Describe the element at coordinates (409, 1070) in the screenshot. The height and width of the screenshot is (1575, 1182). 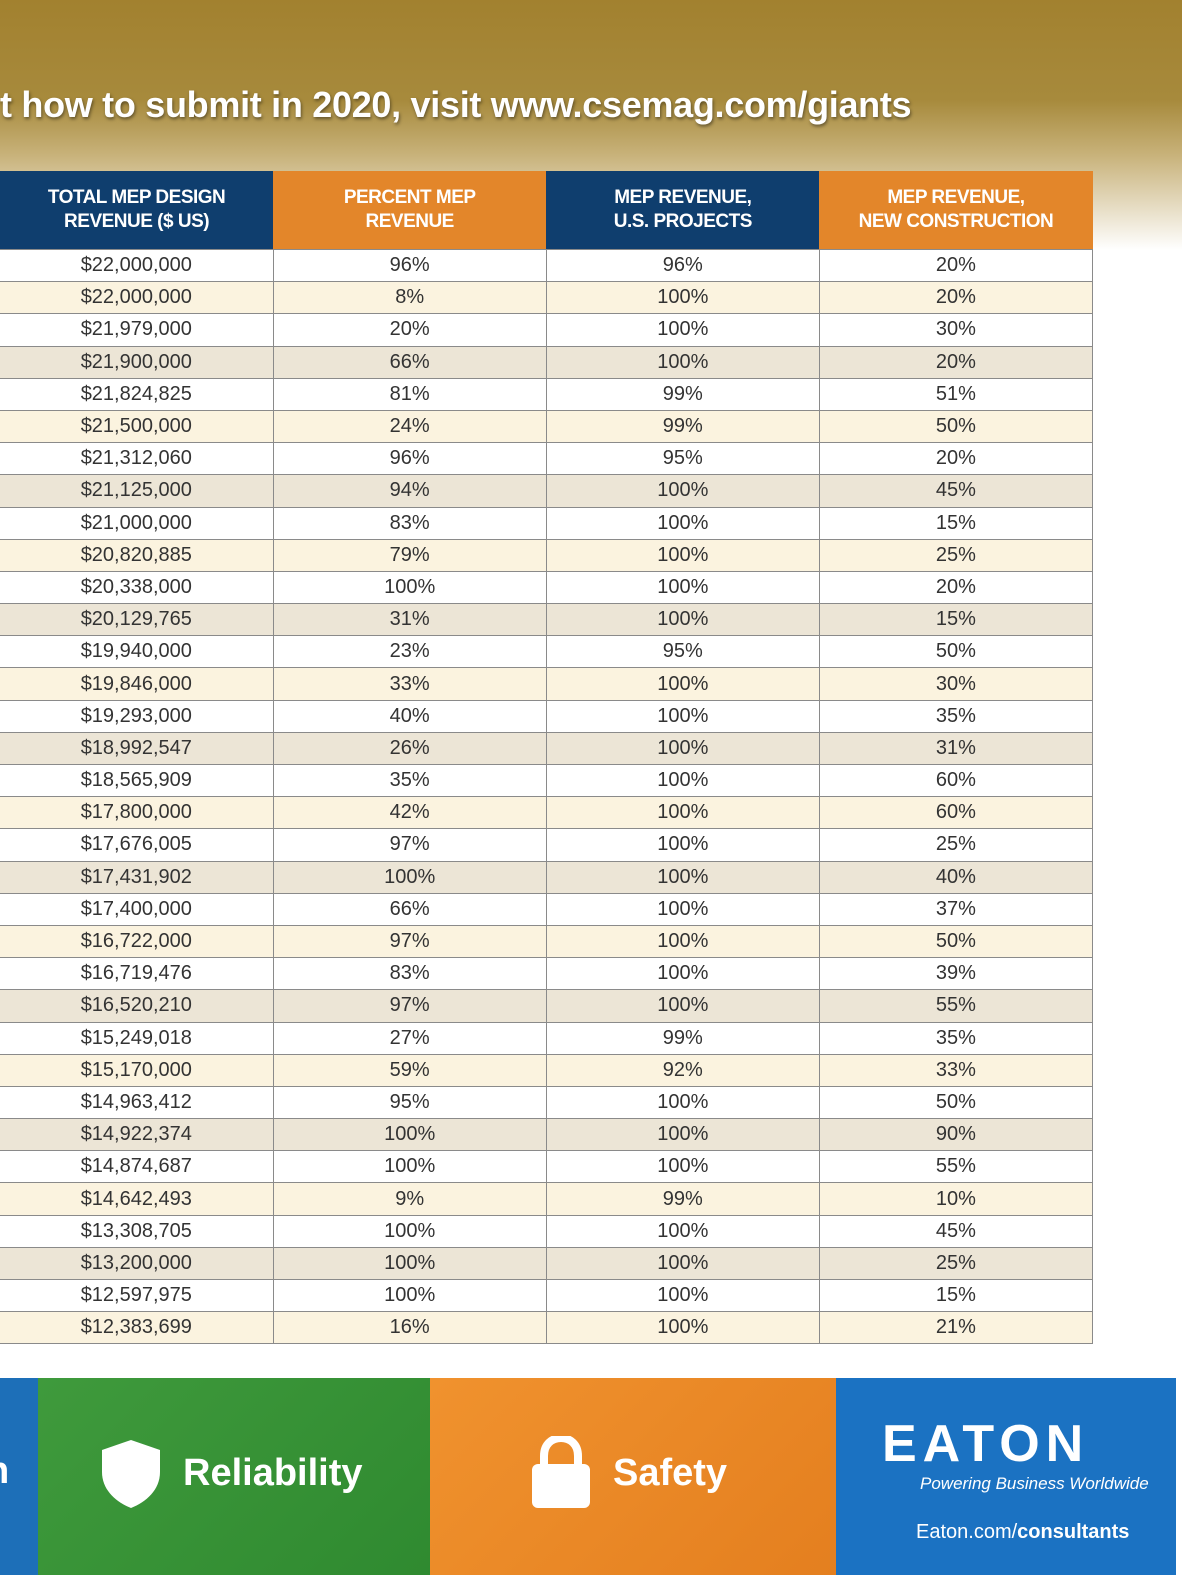
I see `table-cell: 59%` at that location.